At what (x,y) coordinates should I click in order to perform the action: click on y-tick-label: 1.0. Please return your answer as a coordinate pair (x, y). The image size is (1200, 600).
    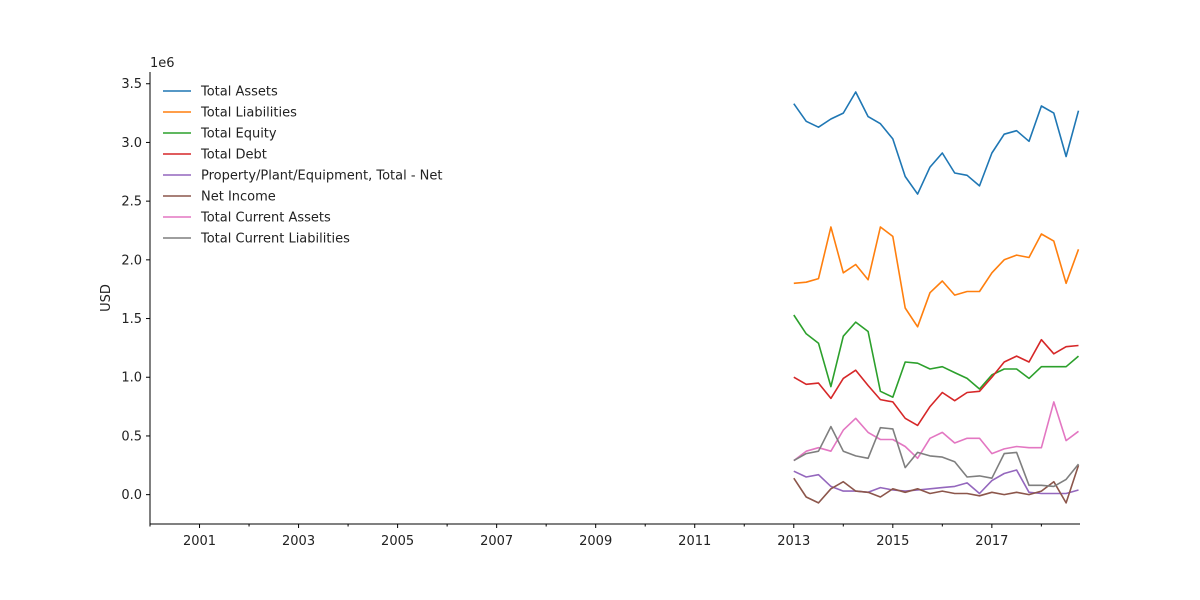
    Looking at the image, I should click on (131, 378).